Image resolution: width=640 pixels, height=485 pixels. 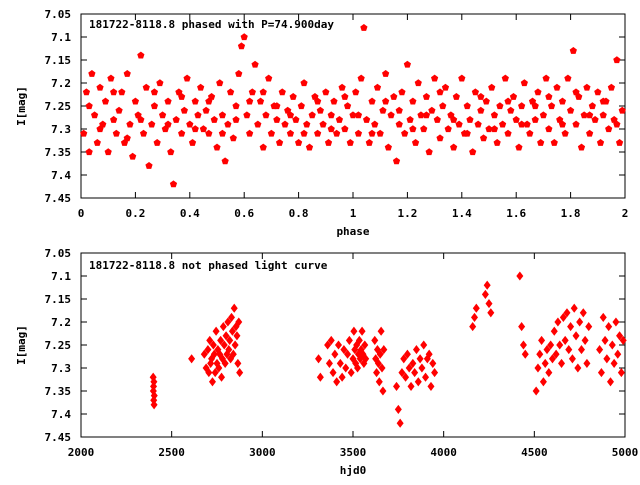 I want to click on x-tick-label: 0.6, so click(x=244, y=213).